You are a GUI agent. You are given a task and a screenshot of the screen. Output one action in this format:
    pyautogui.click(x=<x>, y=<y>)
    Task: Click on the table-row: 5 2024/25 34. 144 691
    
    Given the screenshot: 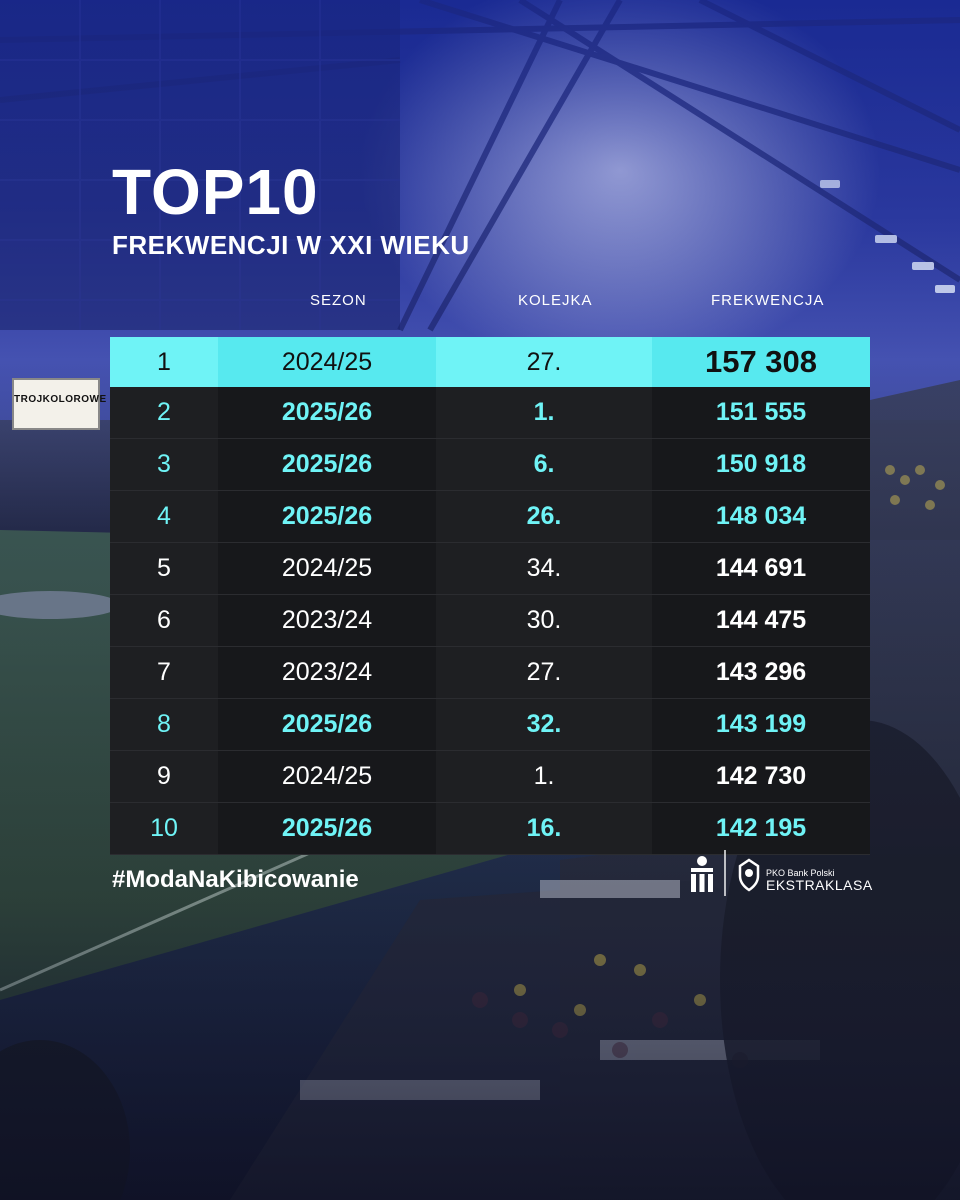 What is the action you would take?
    pyautogui.click(x=490, y=569)
    